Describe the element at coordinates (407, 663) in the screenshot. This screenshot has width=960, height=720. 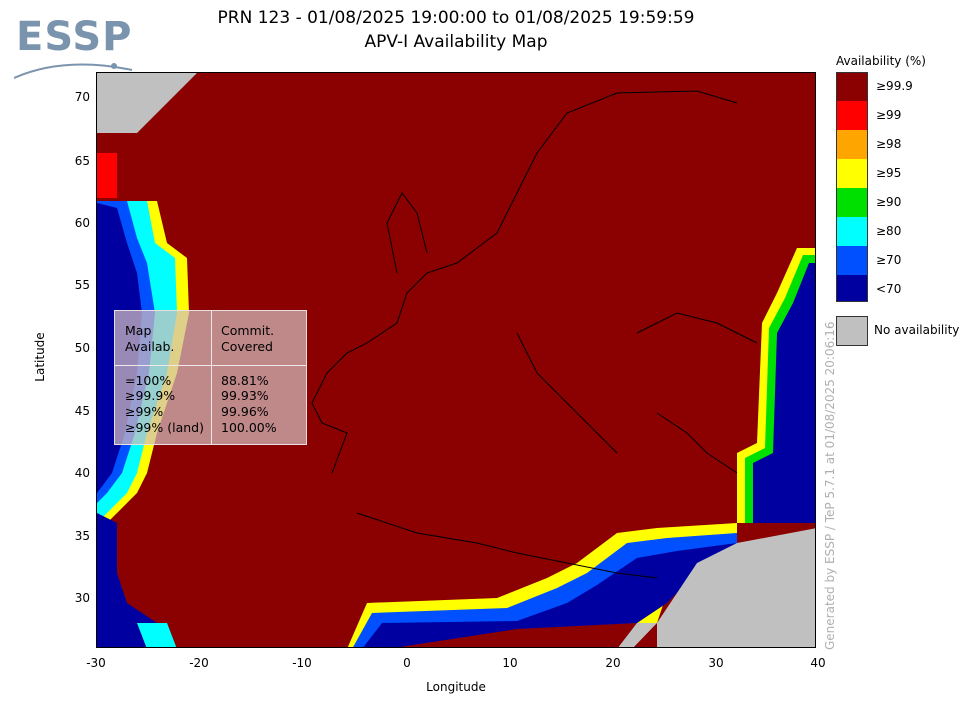
I see `x-tick-label: 0` at that location.